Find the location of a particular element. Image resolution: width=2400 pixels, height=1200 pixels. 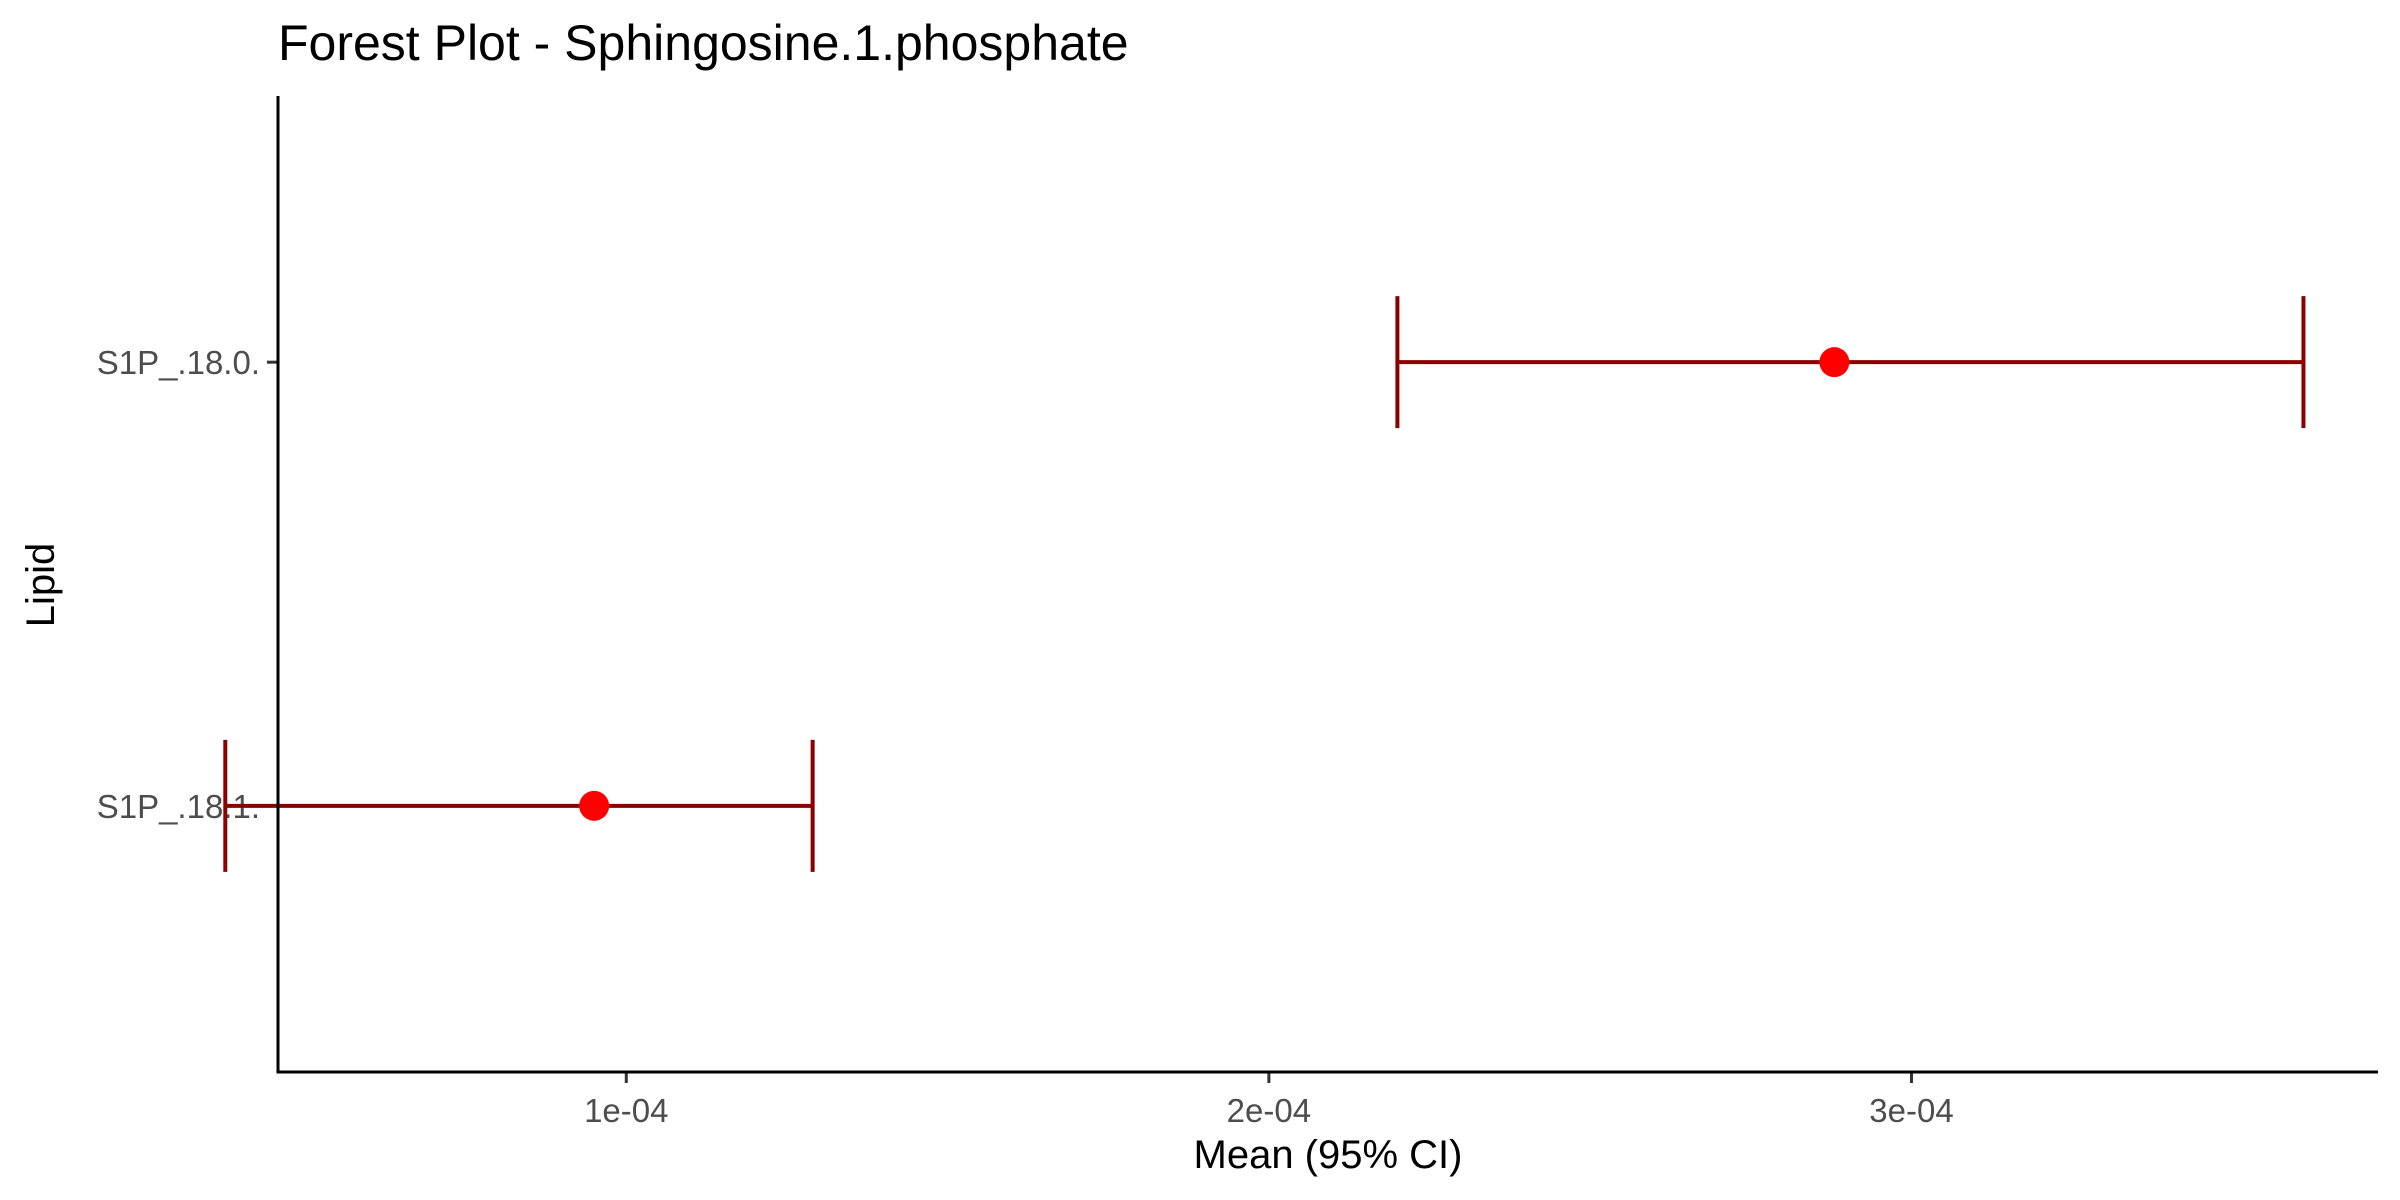

chart-title: Forest Plot - Sphingosine.1.phosphate is located at coordinates (703, 43).